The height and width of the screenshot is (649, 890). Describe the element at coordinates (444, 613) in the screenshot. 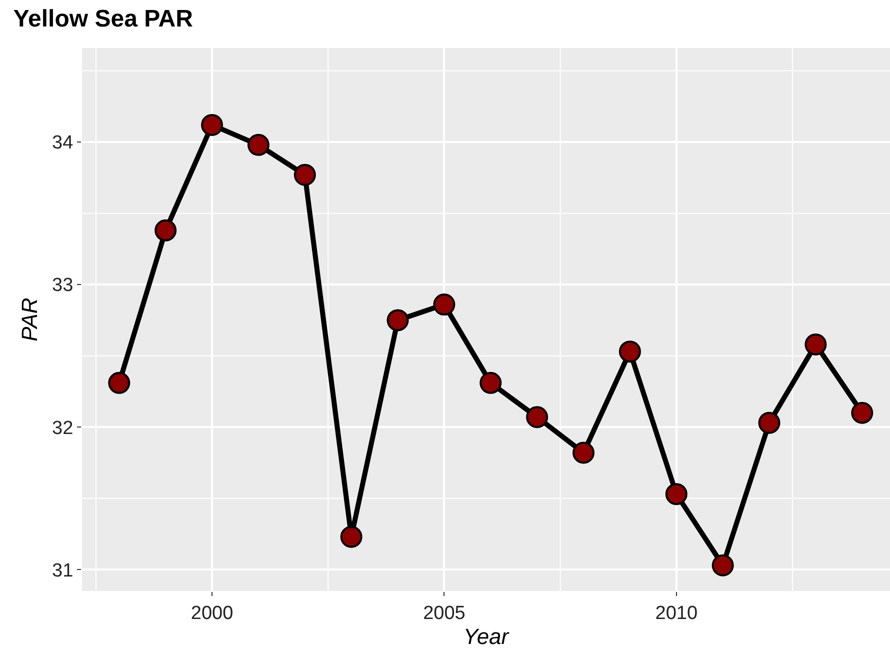

I see `x-tick-label: 2005` at that location.